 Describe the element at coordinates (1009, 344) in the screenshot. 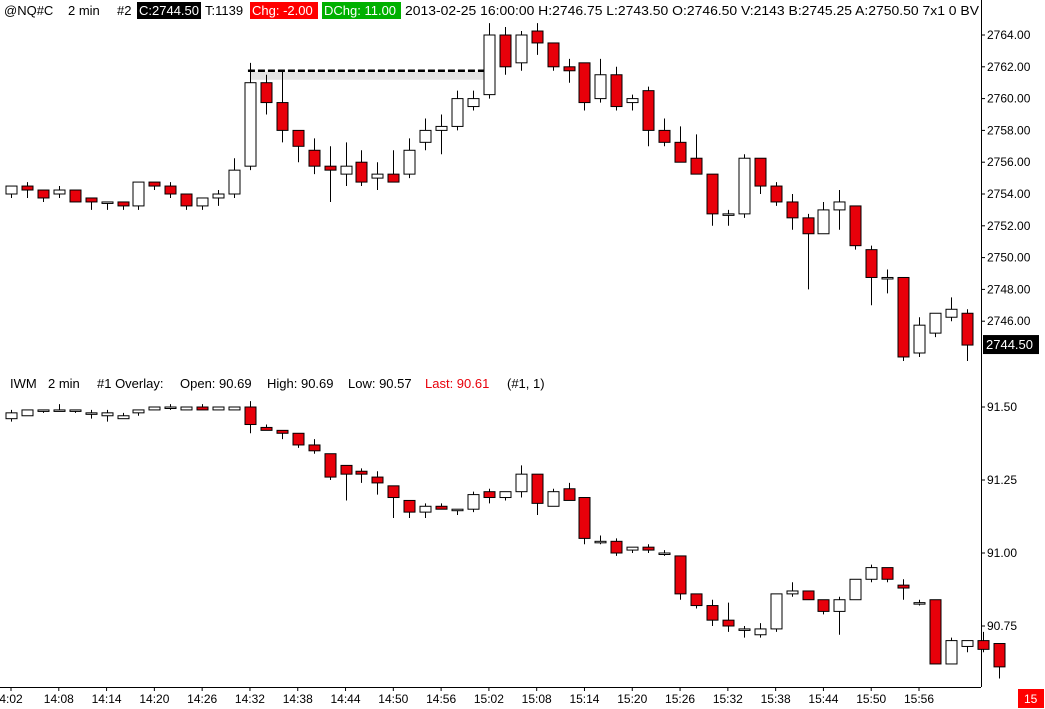

I see `last-price-badge-label: 2744.50` at that location.